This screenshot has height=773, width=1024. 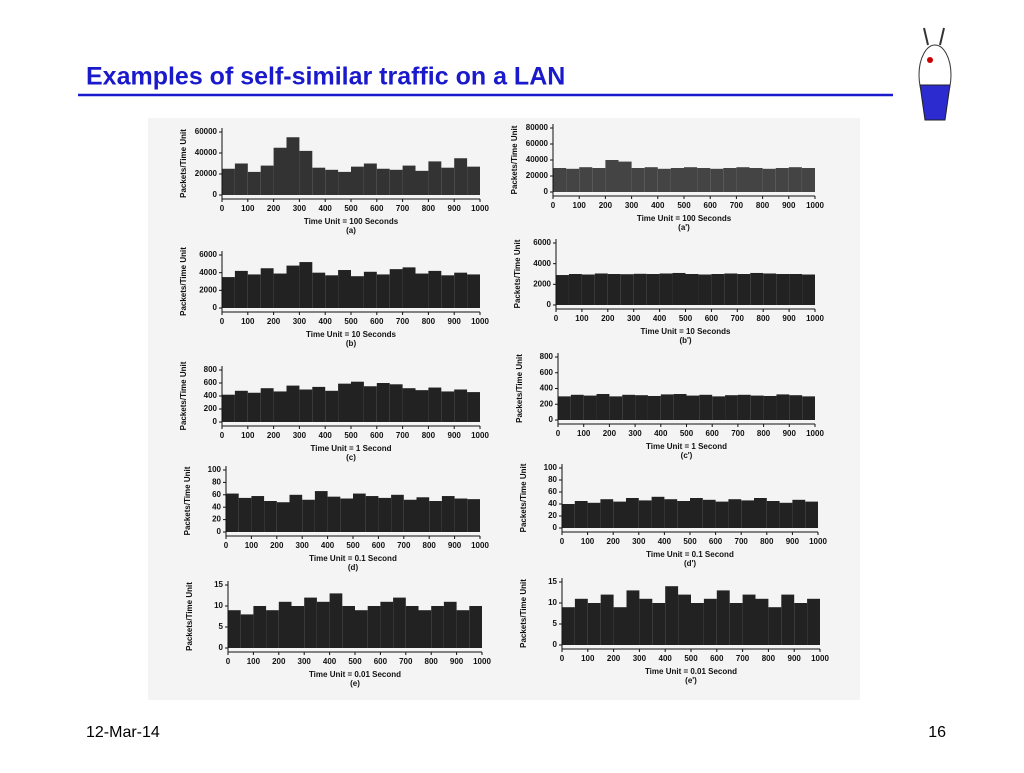 I want to click on y-tick-label: 80000, so click(x=537, y=127).